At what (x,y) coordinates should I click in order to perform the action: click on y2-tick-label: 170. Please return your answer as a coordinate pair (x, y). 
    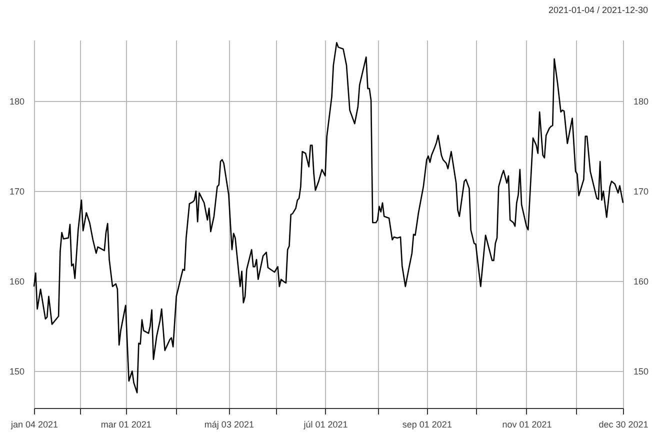
    Looking at the image, I should click on (641, 191).